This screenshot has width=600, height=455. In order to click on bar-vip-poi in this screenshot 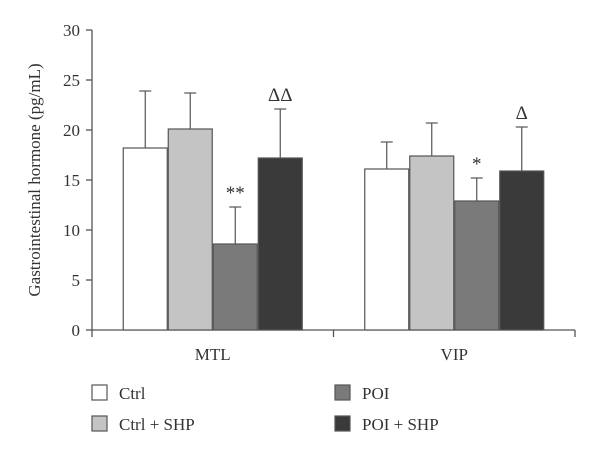, I will do `click(477, 265)`.